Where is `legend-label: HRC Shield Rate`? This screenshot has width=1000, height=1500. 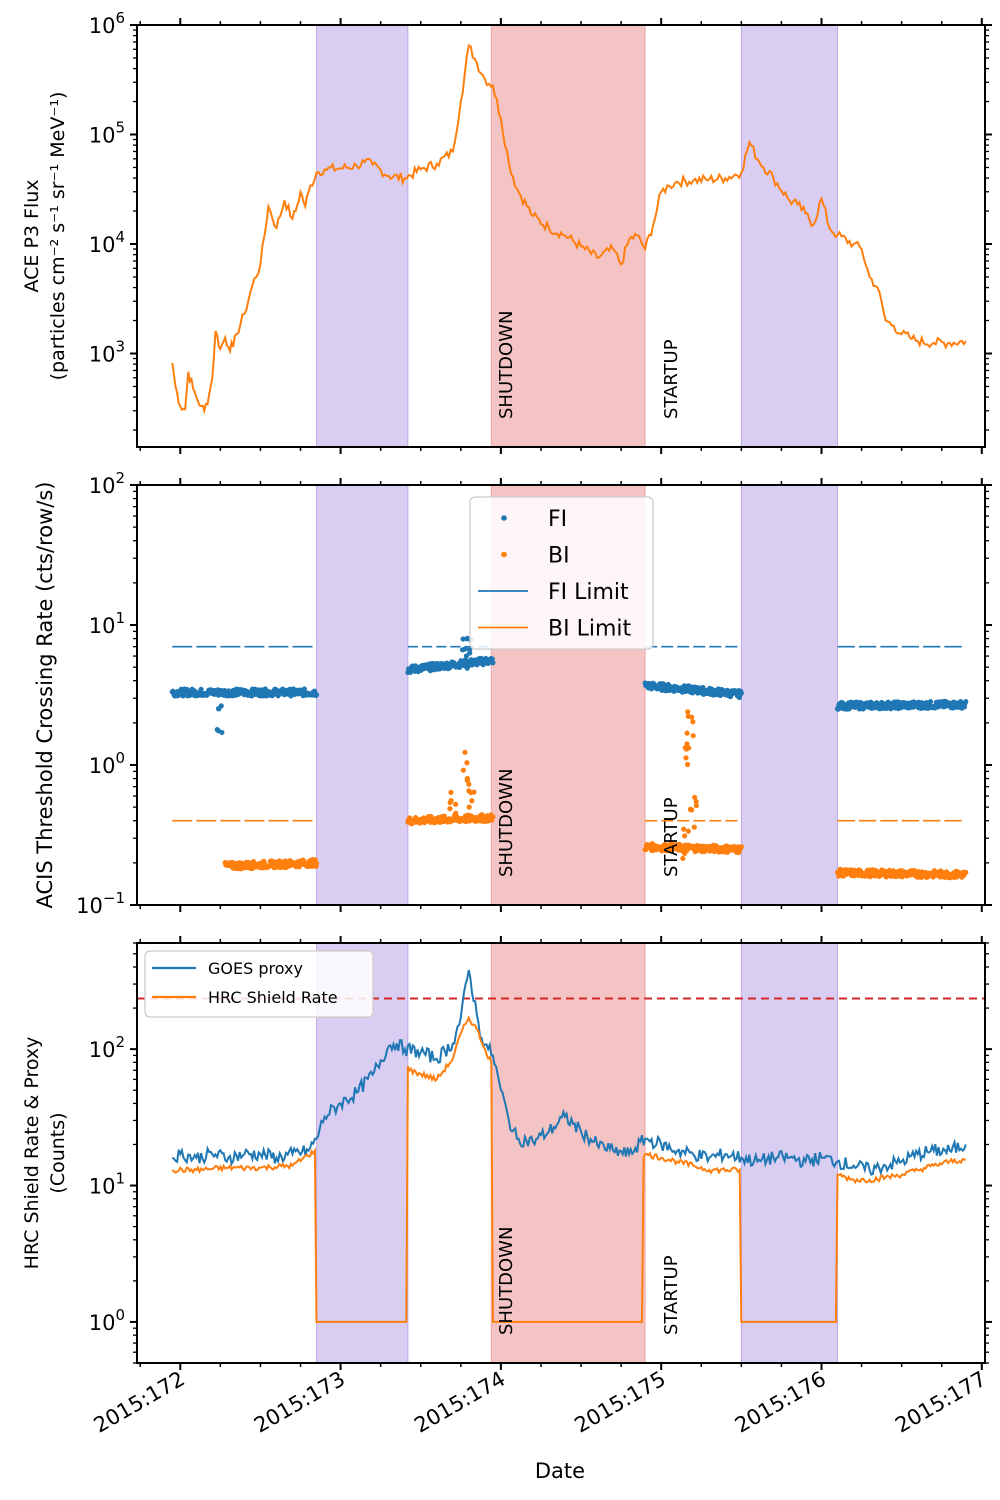 legend-label: HRC Shield Rate is located at coordinates (273, 997).